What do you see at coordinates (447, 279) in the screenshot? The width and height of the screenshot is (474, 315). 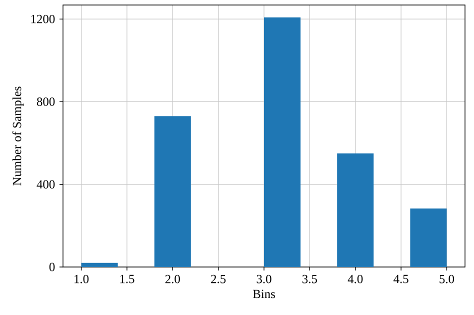 I see `x-tick-label: 5.0` at bounding box center [447, 279].